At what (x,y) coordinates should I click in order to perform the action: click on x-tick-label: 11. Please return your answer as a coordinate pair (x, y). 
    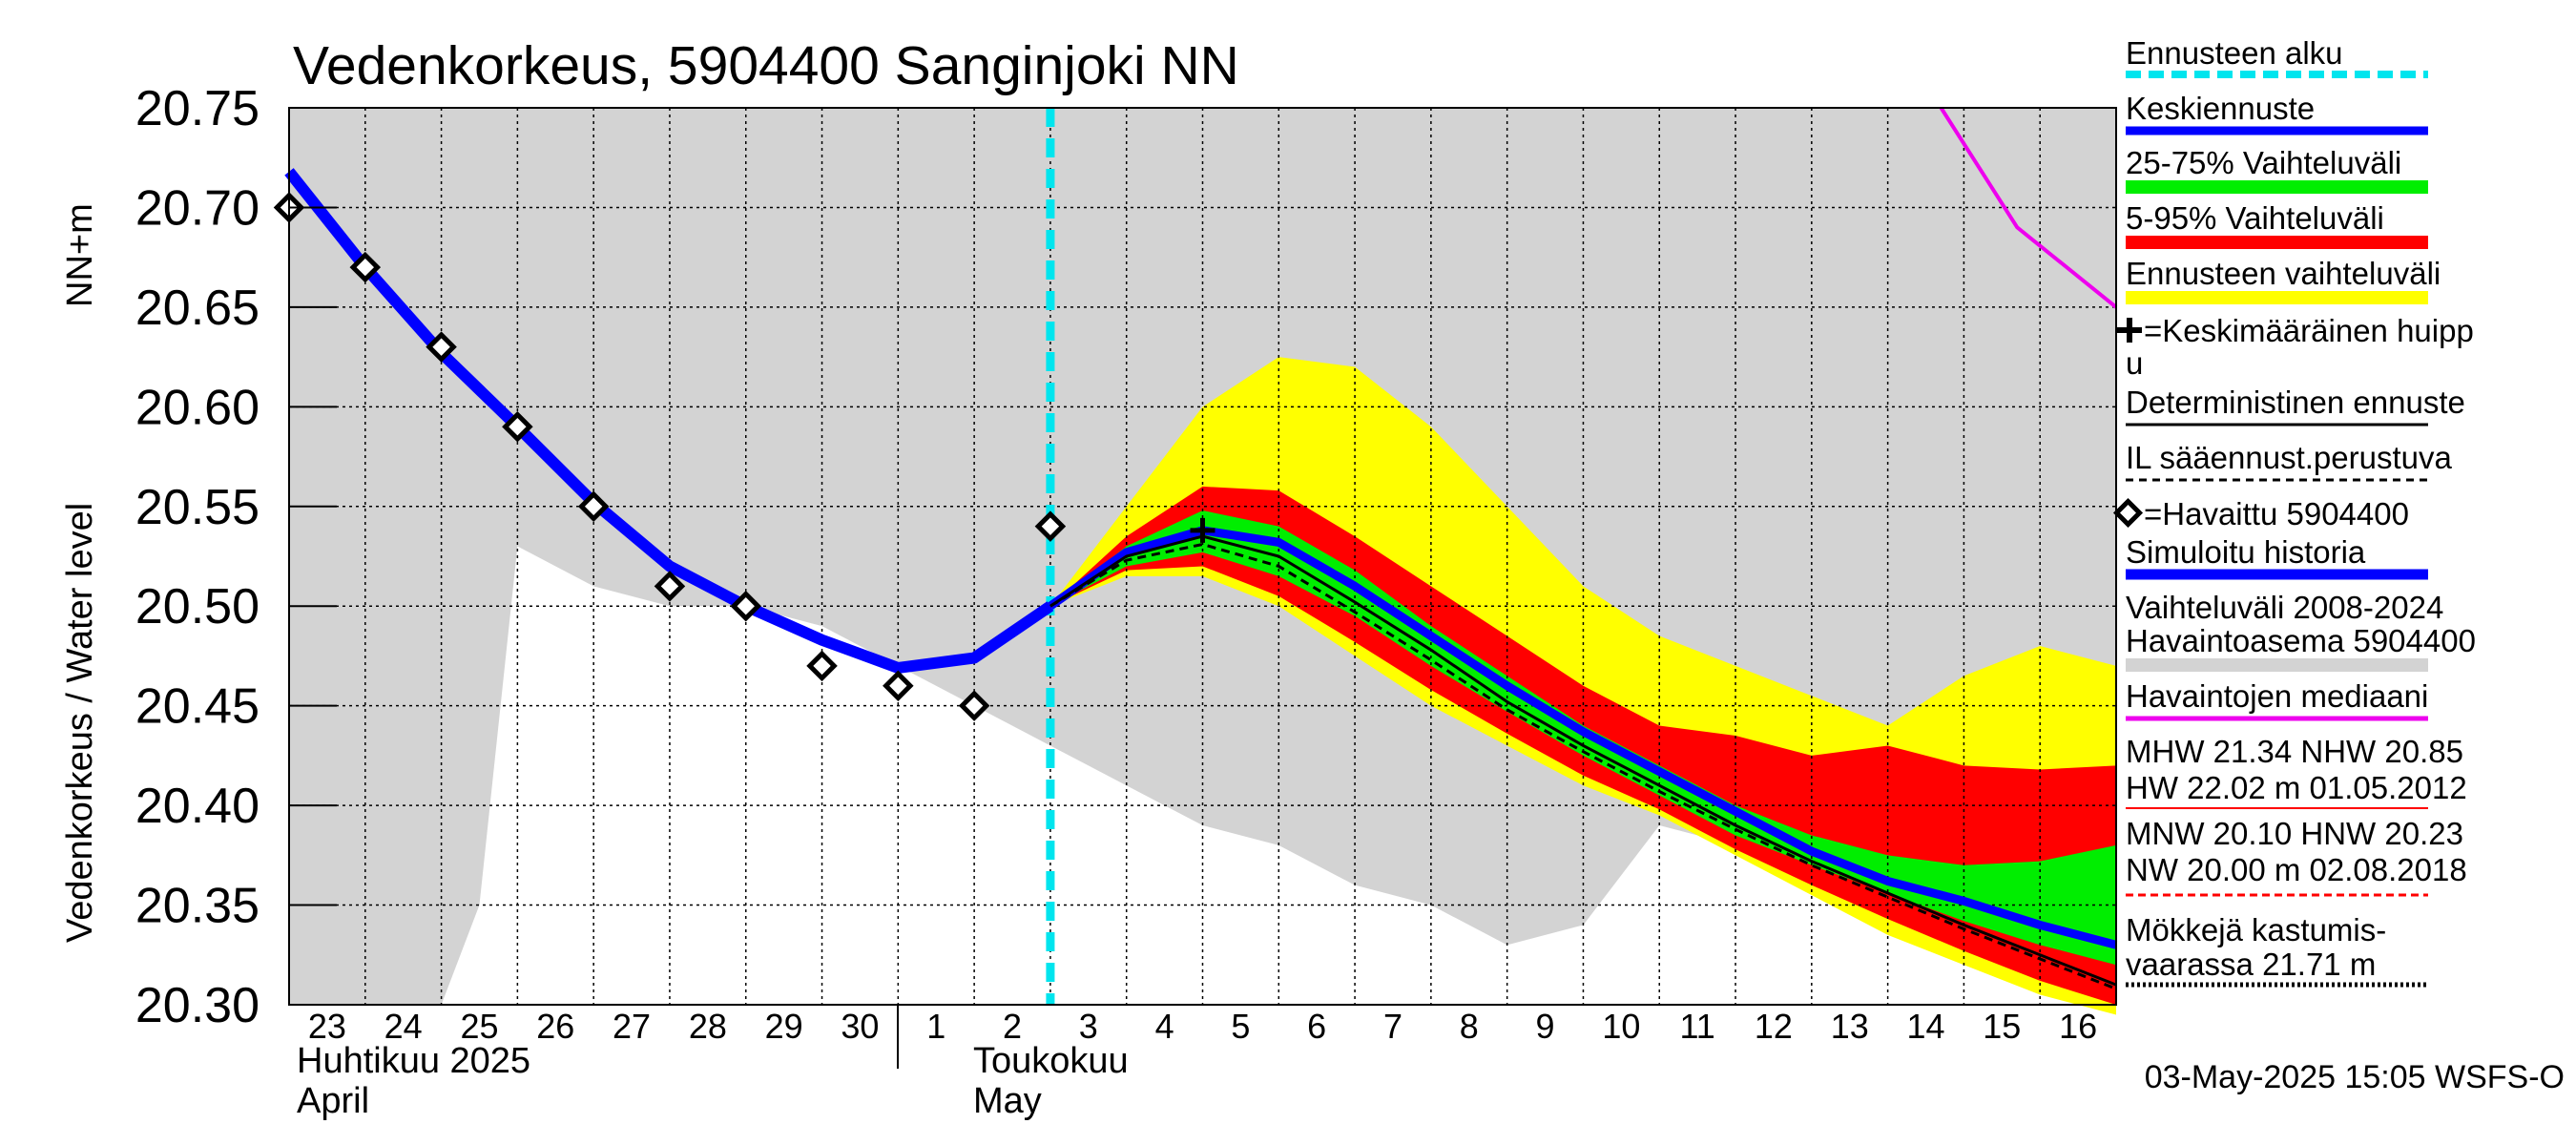
    Looking at the image, I should click on (1696, 1026).